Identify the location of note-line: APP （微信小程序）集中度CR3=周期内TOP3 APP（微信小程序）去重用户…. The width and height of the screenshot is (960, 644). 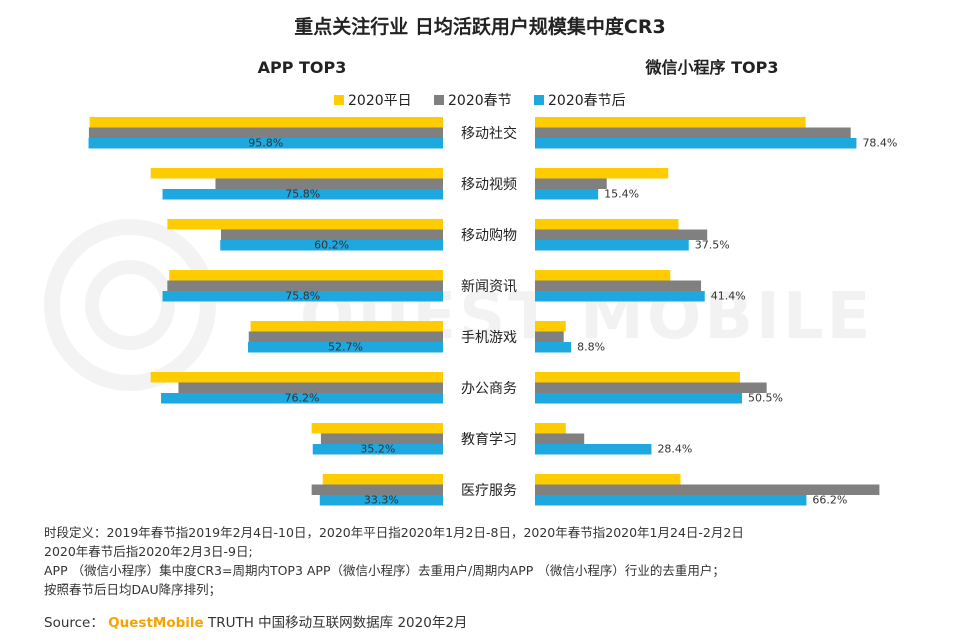
(384, 570).